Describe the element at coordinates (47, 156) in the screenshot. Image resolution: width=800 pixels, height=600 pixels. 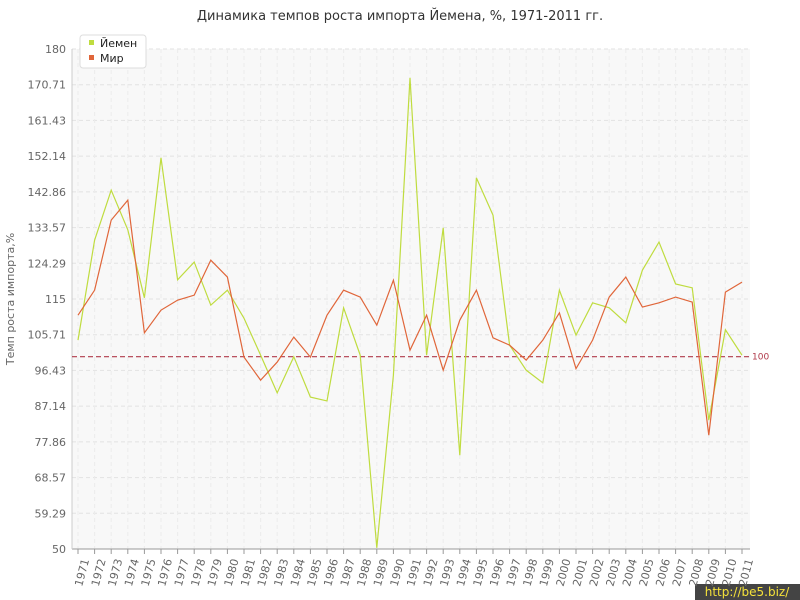
I see `y-tick-label: 152.14` at that location.